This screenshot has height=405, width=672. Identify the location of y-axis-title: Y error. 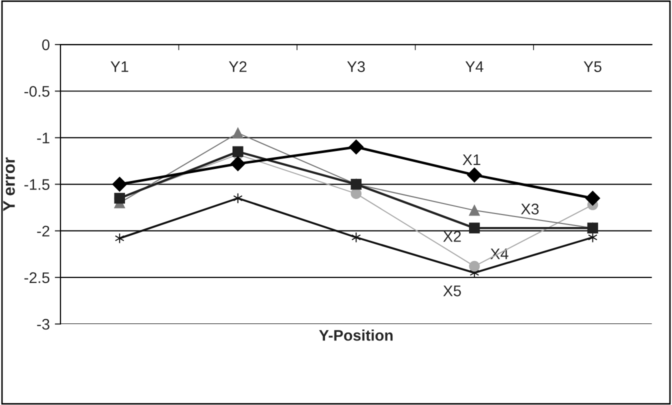
(9, 184).